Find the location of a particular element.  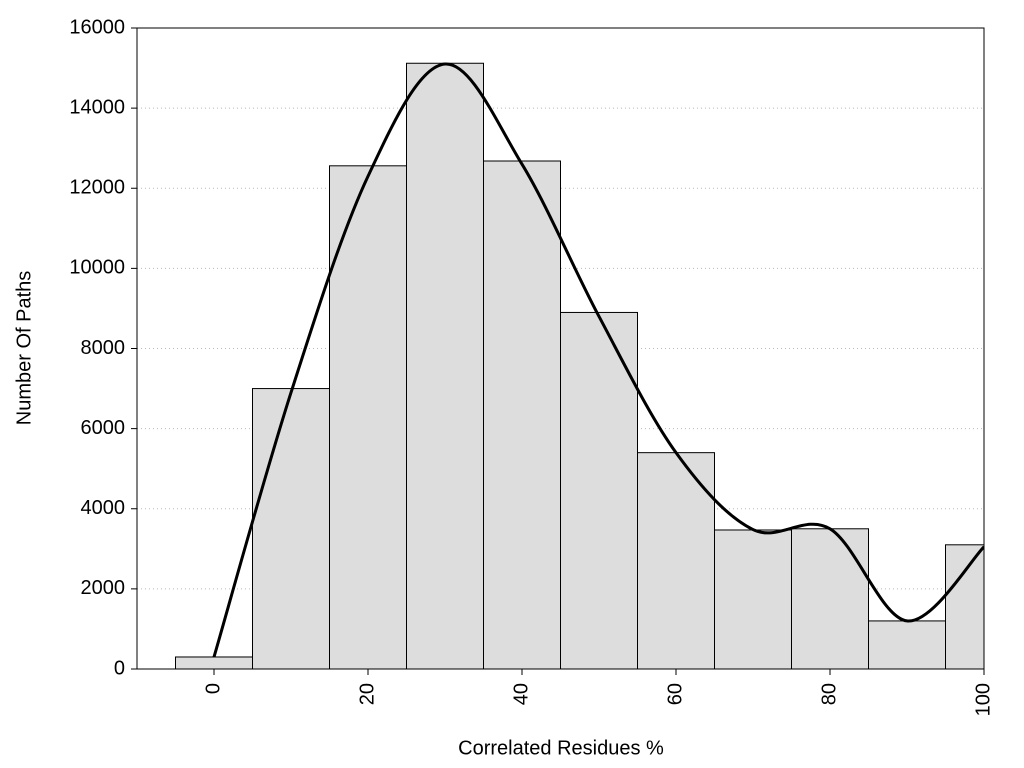

x-tick-label: 40 is located at coordinates (521, 694).